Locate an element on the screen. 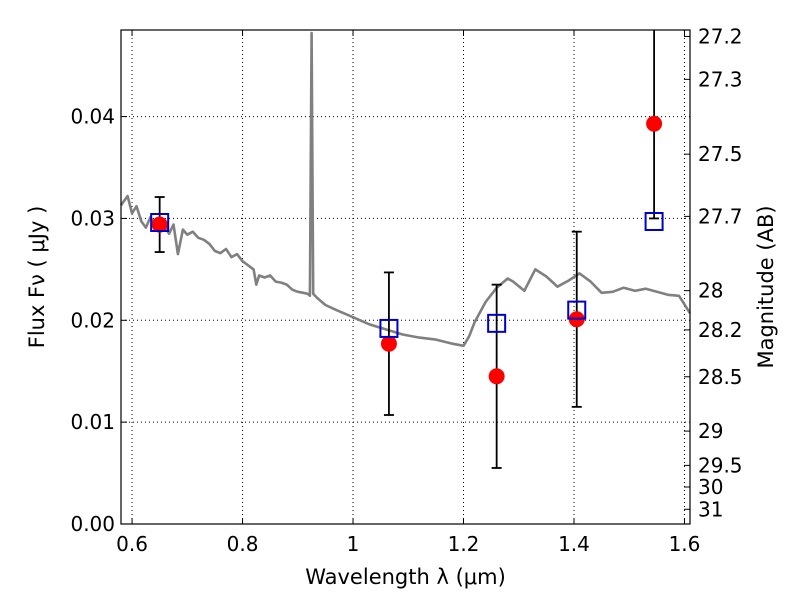  mag-tick-label: 29 is located at coordinates (710, 431).